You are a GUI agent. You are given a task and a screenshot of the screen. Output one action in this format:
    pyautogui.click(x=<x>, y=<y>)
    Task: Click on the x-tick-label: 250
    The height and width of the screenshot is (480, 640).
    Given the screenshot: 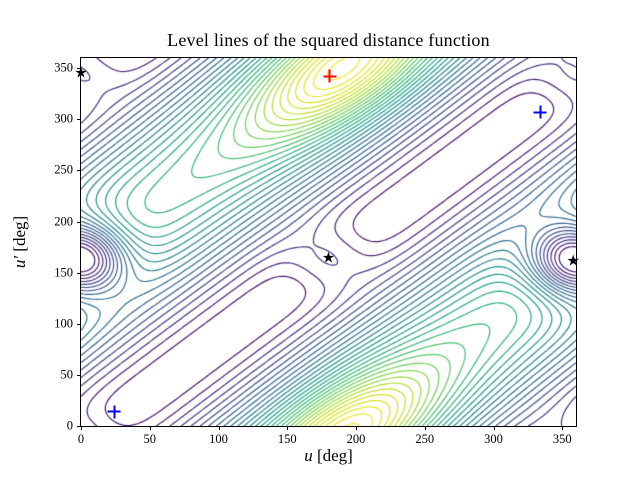 What is the action you would take?
    pyautogui.click(x=425, y=439)
    